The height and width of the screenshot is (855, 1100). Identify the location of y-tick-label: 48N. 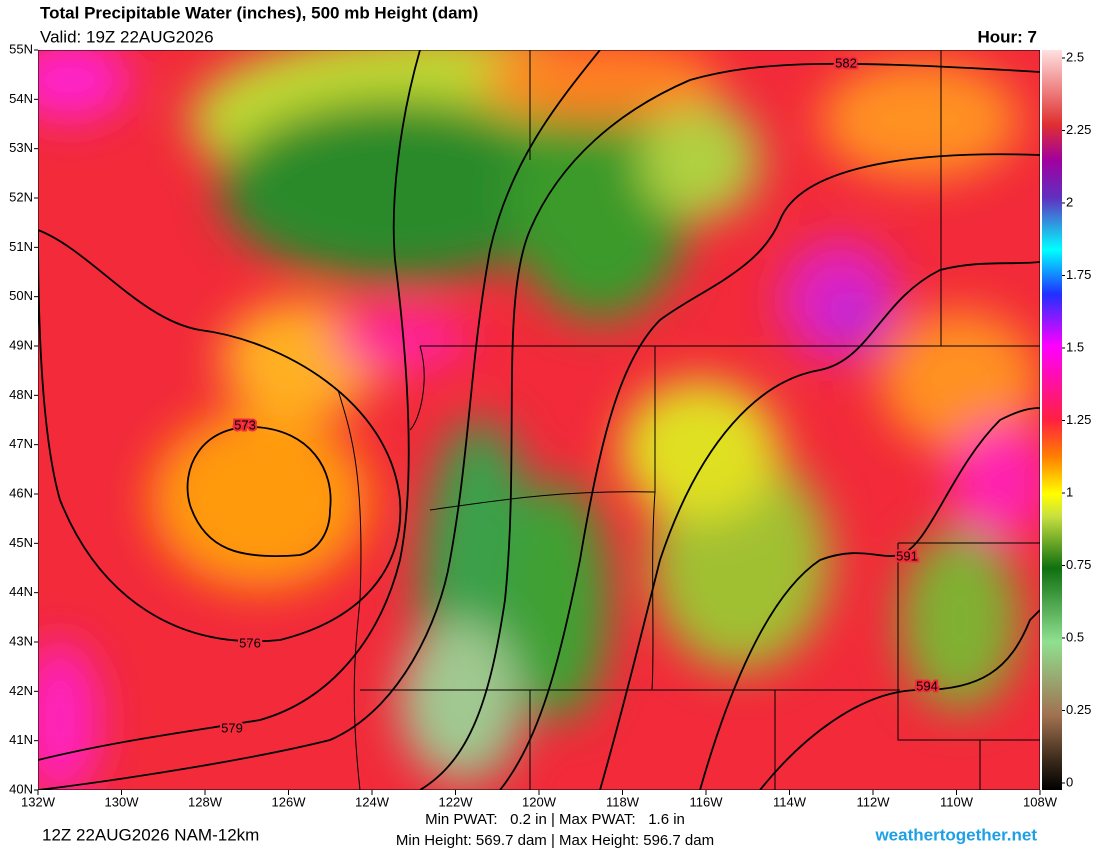
(21, 394).